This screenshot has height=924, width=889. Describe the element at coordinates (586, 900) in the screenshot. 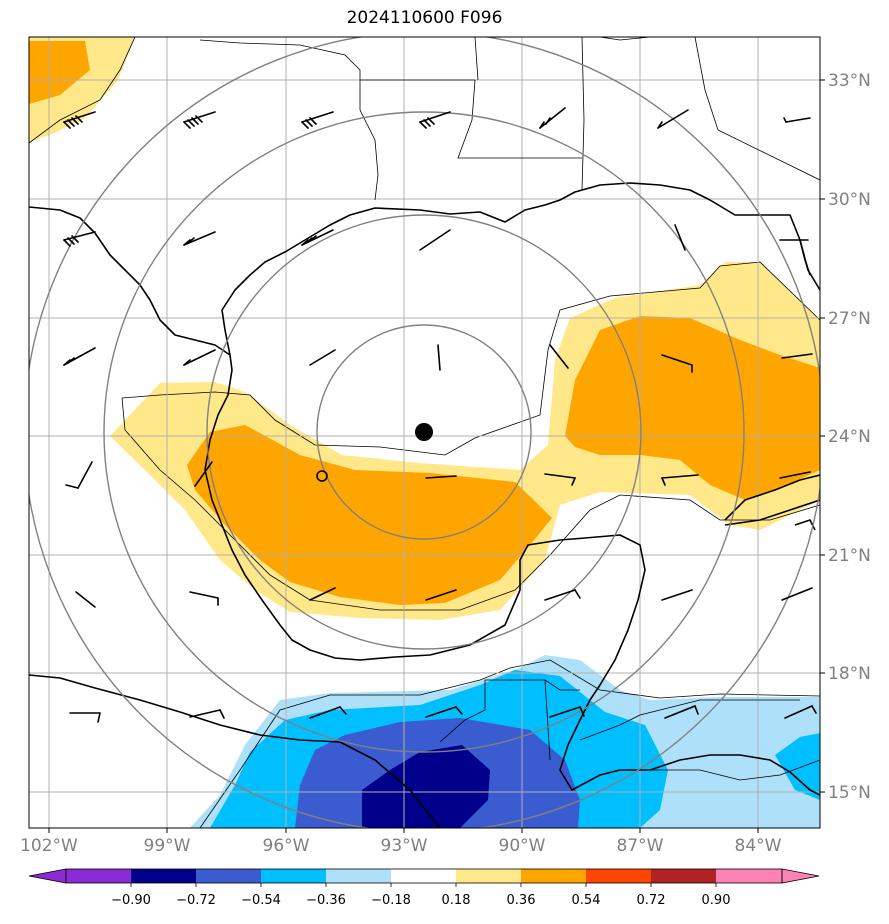

I see `colorbar-tick-label: 0.54` at that location.